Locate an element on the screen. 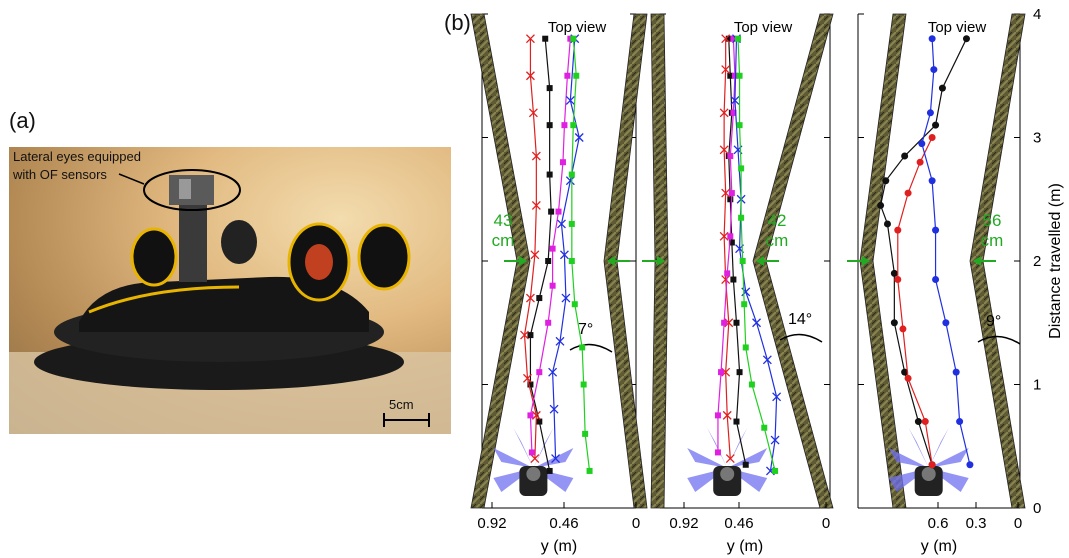 Image resolution: width=1069 pixels, height=558 pixels. trajectory-red is located at coordinates (915, 301).